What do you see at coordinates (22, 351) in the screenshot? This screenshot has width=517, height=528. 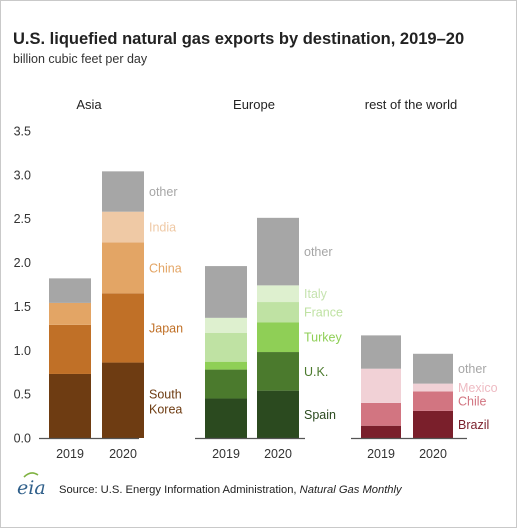 I see `y-tick-label-2: 1.0` at bounding box center [22, 351].